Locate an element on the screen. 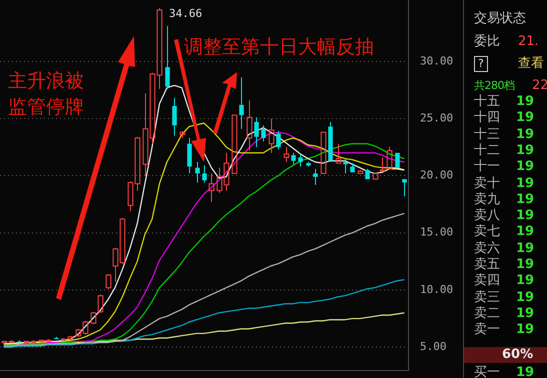  annotation: 监管停牌 is located at coordinates (46, 107).